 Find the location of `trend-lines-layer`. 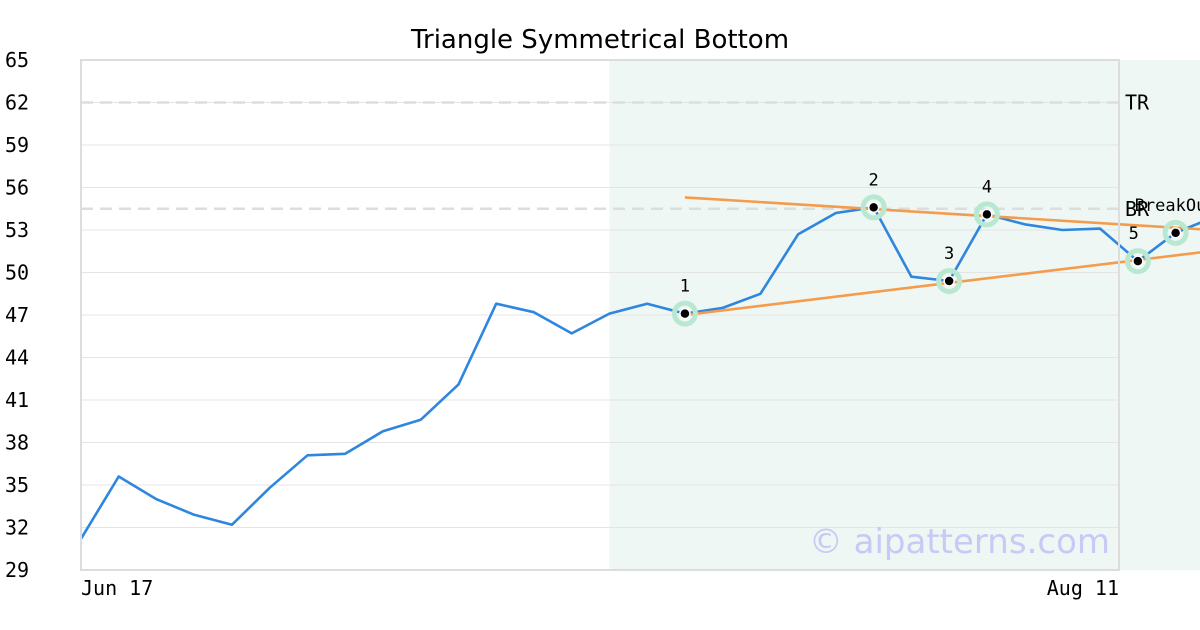

trend-lines-layer is located at coordinates (942, 256).